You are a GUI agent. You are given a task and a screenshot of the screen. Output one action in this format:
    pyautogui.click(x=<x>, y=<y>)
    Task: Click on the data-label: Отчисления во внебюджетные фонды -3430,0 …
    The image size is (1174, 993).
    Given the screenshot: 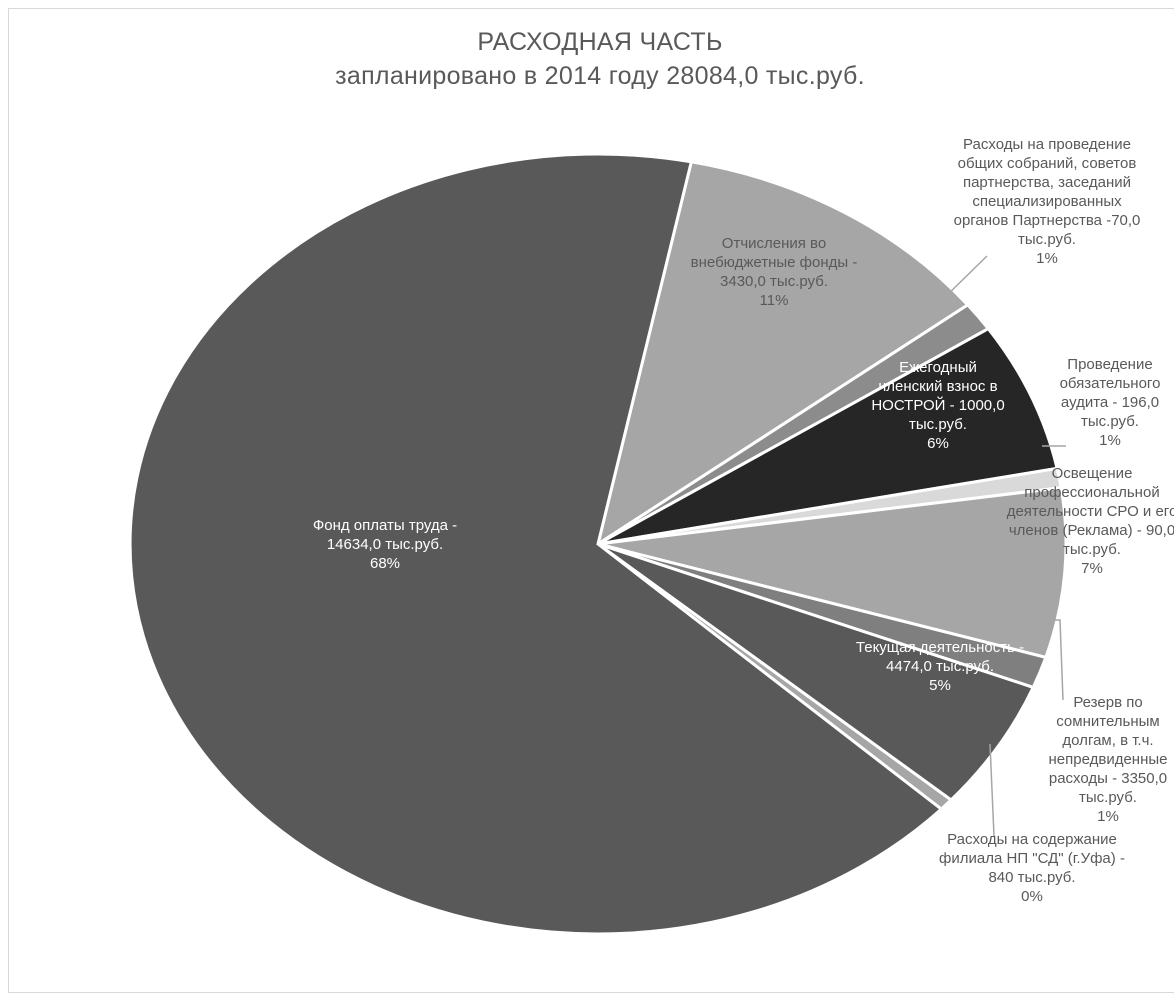 What is the action you would take?
    pyautogui.click(x=774, y=272)
    